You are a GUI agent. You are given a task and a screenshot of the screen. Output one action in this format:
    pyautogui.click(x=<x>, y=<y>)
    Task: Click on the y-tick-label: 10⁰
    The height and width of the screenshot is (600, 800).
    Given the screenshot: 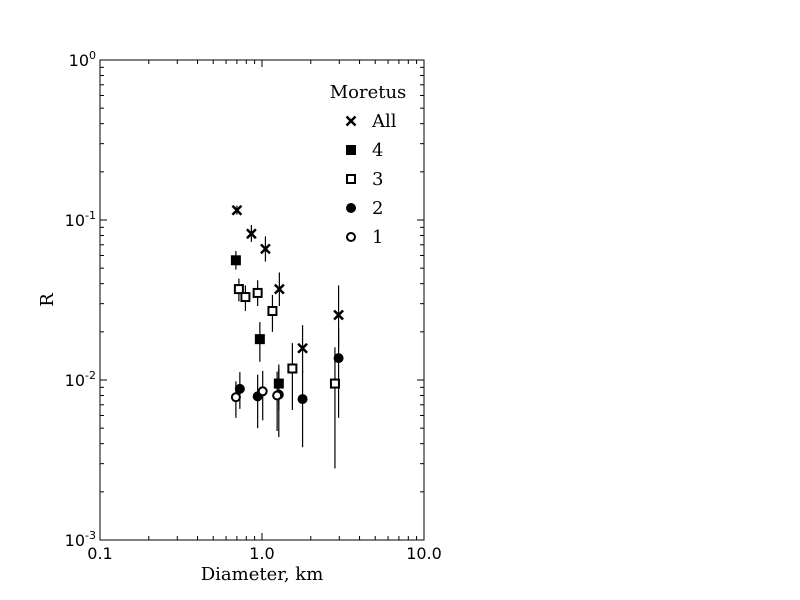 What is the action you would take?
    pyautogui.click(x=82, y=59)
    